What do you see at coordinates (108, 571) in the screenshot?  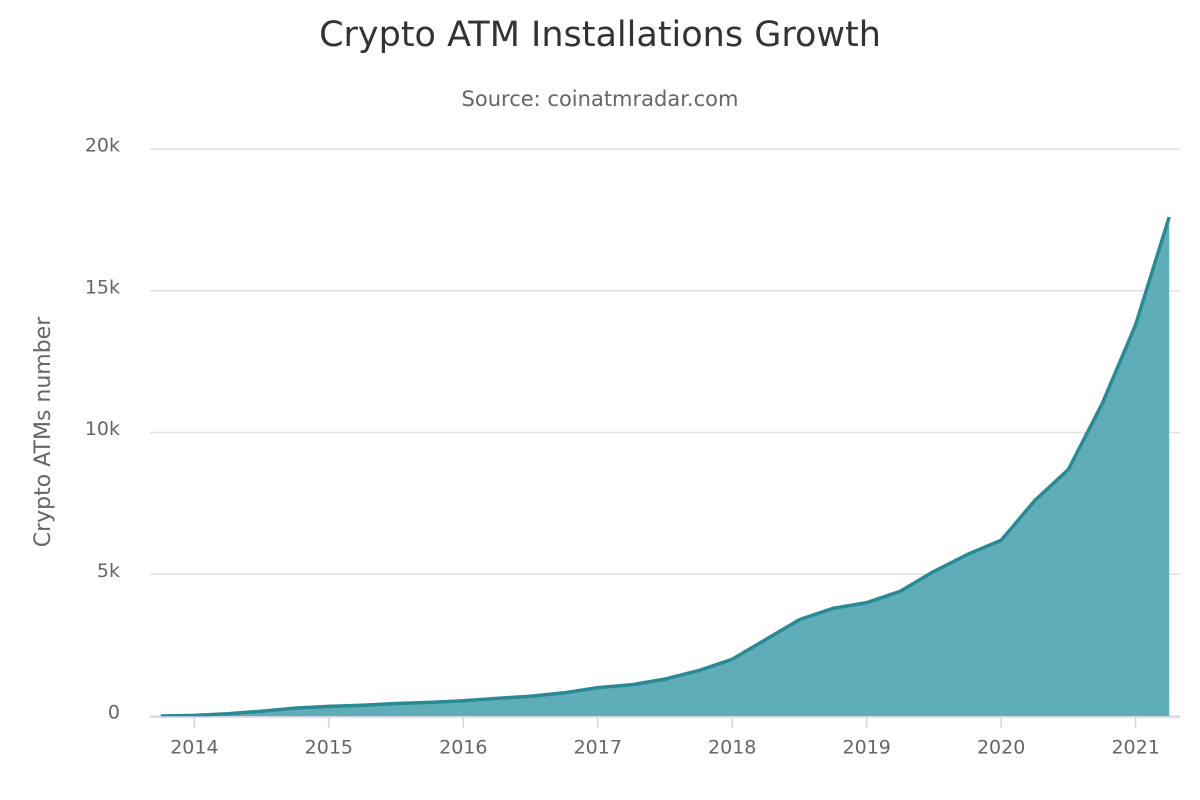 I see `y-tick-label: 5k` at bounding box center [108, 571].